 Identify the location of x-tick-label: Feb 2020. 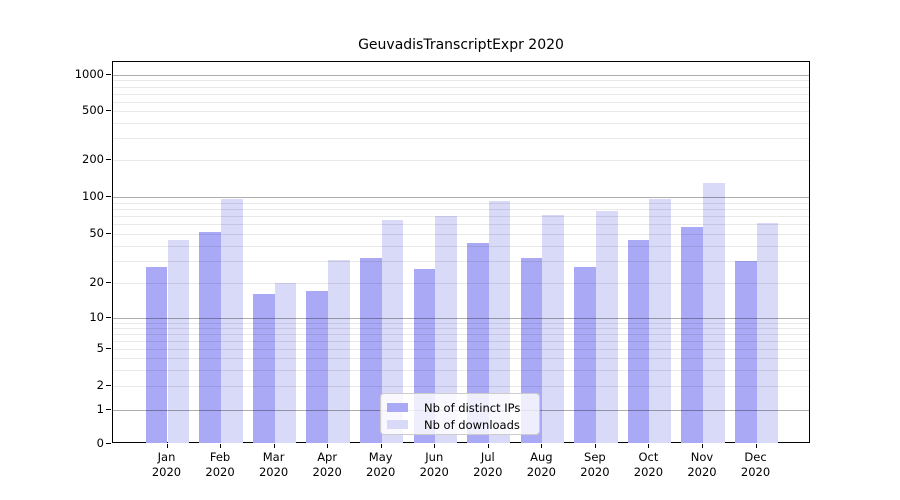
(220, 465).